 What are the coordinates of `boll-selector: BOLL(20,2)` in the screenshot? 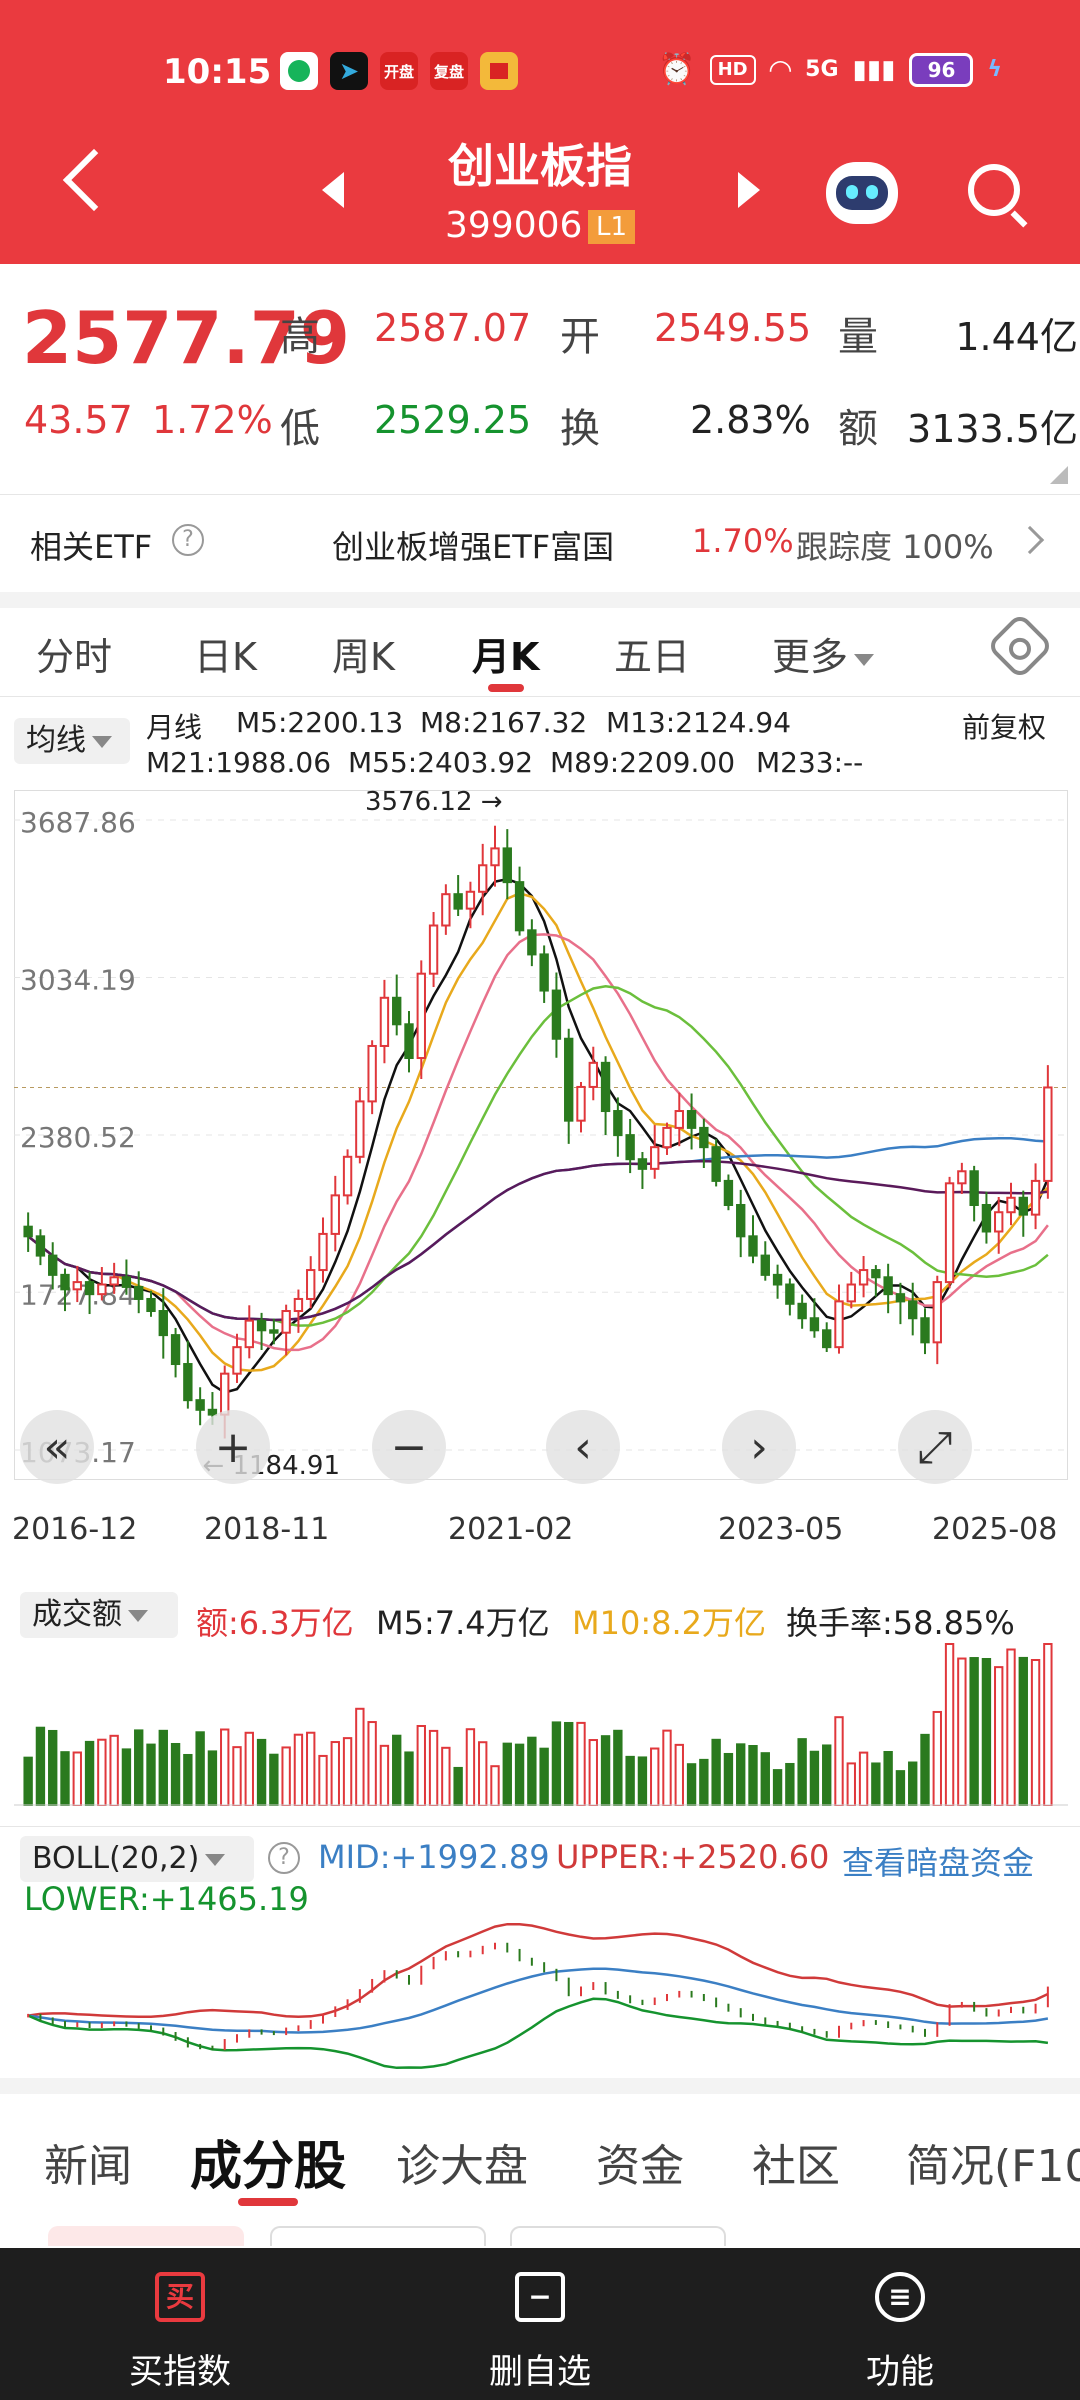 It's located at (137, 1859).